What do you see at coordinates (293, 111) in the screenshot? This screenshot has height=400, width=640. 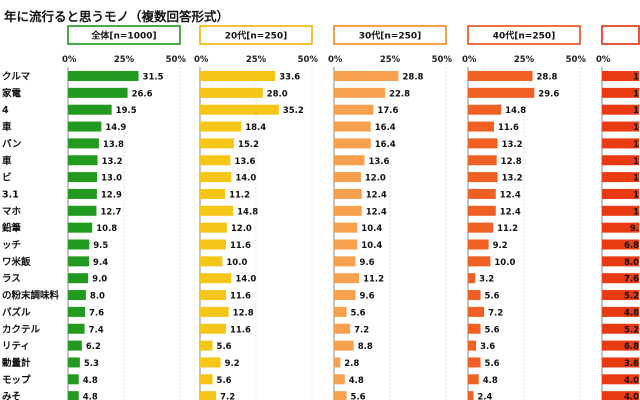 I see `bar-value-label: 35.2` at bounding box center [293, 111].